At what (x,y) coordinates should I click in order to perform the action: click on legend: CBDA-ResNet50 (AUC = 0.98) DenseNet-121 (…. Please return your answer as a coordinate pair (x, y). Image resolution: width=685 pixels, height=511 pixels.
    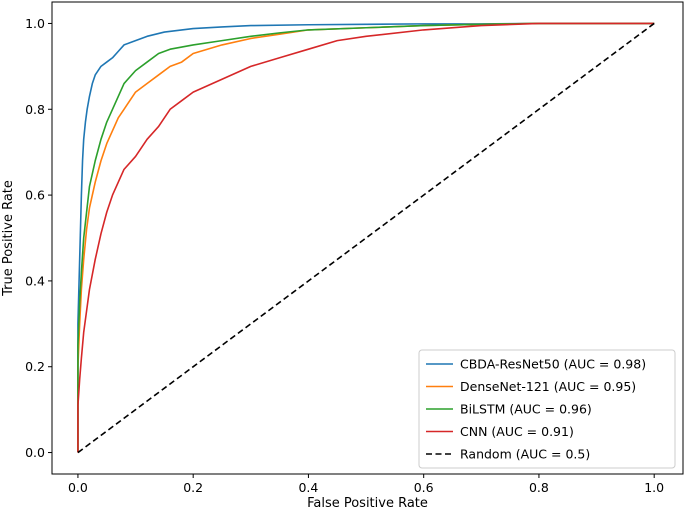
    Looking at the image, I should click on (547, 409).